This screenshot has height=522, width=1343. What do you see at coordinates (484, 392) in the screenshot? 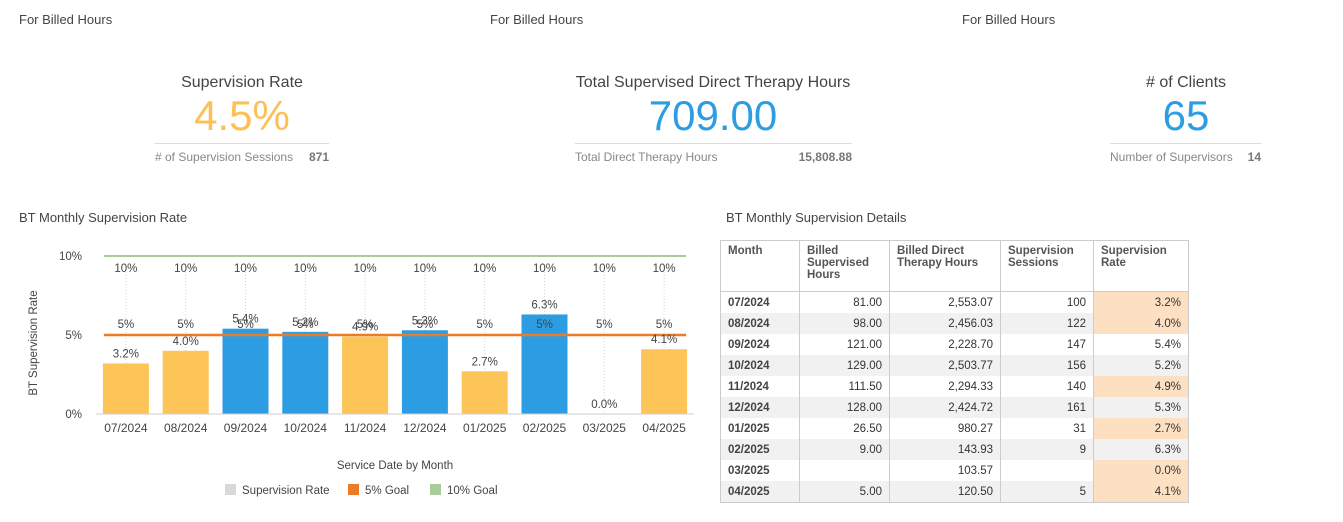
I see `bar-01/2025` at bounding box center [484, 392].